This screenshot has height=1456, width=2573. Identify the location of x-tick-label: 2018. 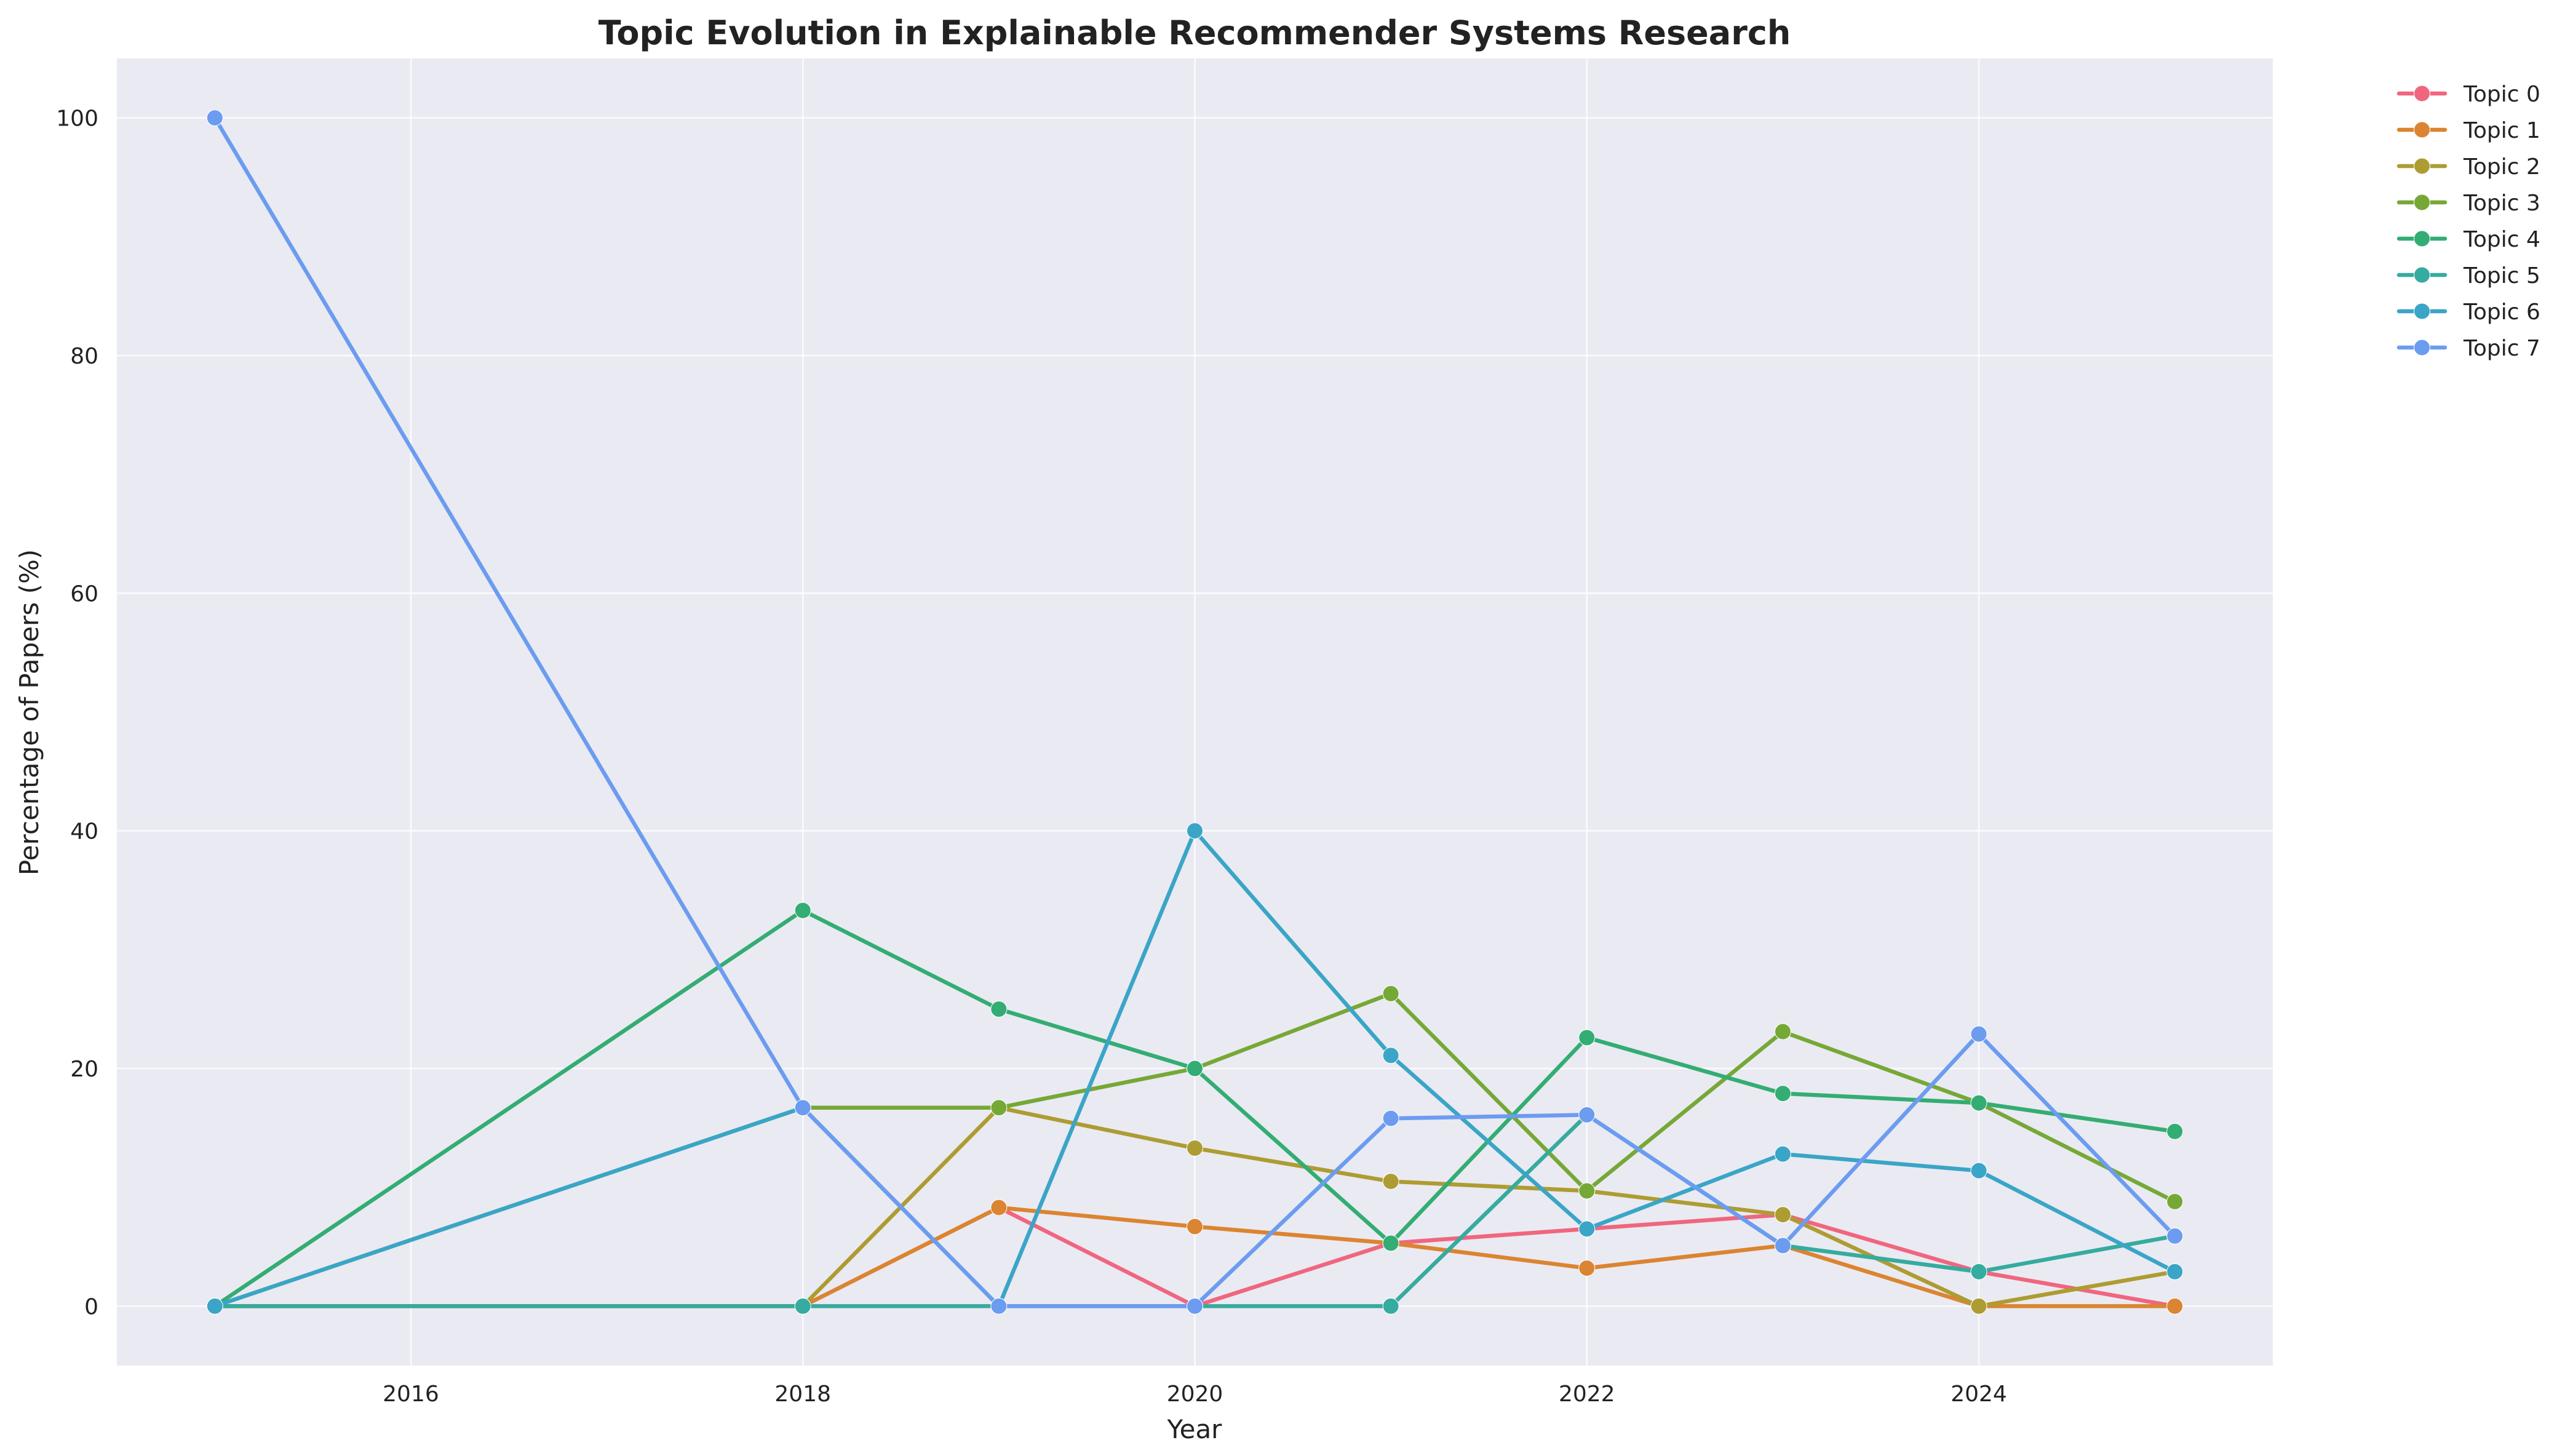
(802, 1395).